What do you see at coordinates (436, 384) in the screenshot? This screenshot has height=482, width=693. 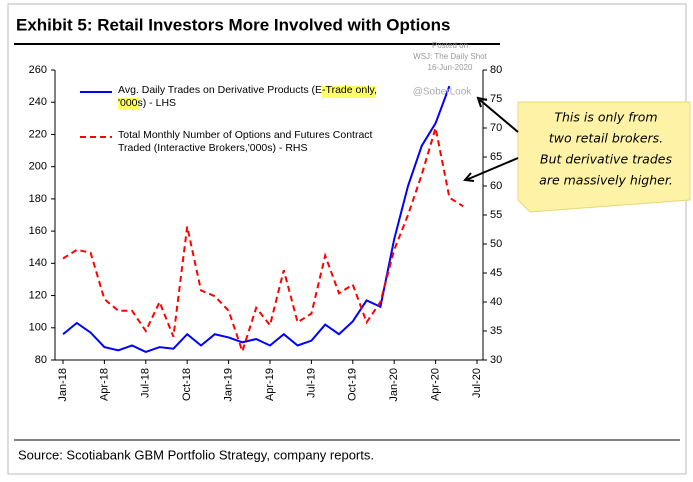 I see `x-tick-label: Apr-20` at bounding box center [436, 384].